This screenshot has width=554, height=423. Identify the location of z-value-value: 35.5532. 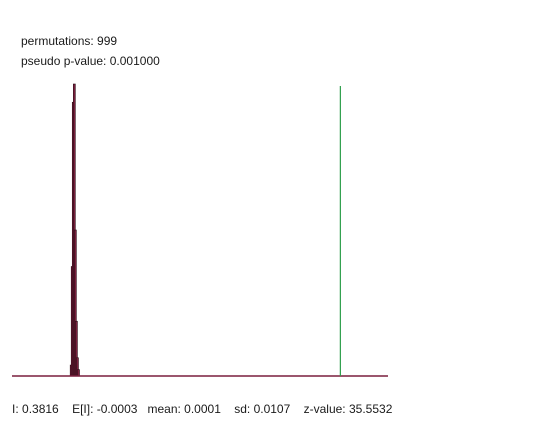
(371, 409).